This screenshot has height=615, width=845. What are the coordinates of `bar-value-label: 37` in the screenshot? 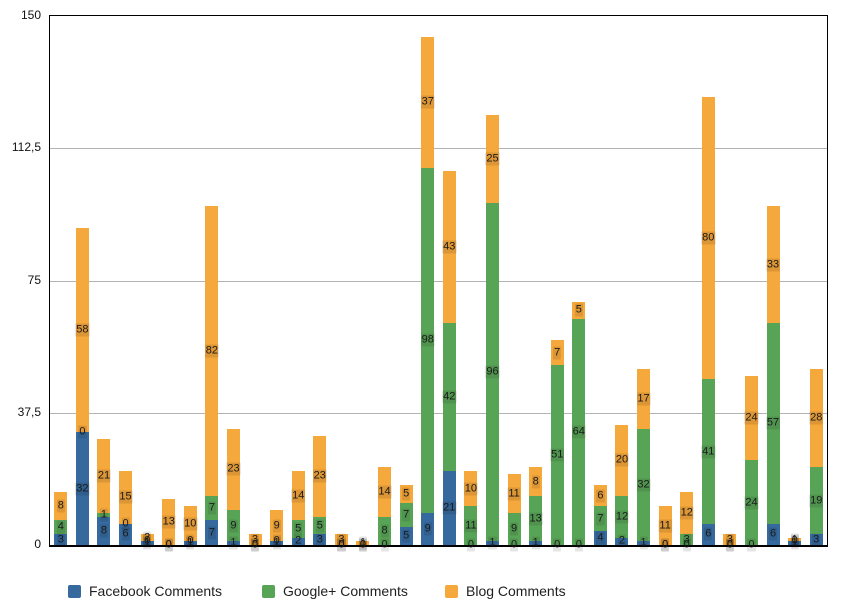 It's located at (427, 102).